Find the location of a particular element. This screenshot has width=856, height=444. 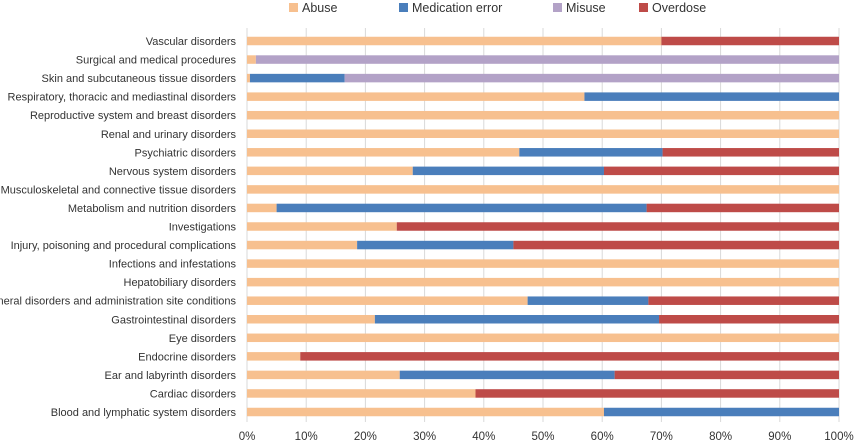

bar-overdose-gastrointestinal-disorders is located at coordinates (749, 319).